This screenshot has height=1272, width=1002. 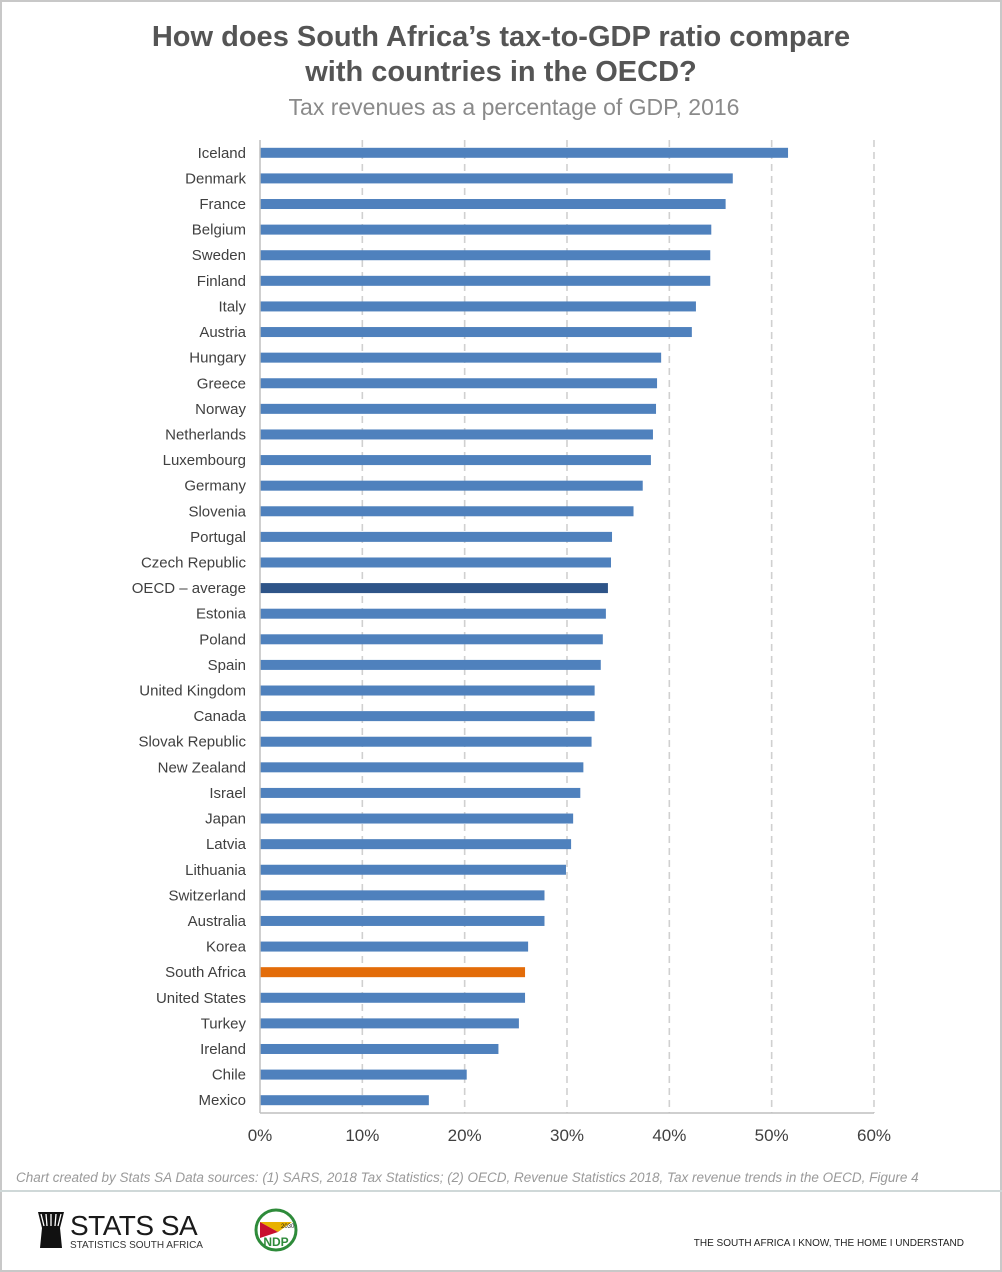 I want to click on bar-slovenia, so click(x=447, y=511).